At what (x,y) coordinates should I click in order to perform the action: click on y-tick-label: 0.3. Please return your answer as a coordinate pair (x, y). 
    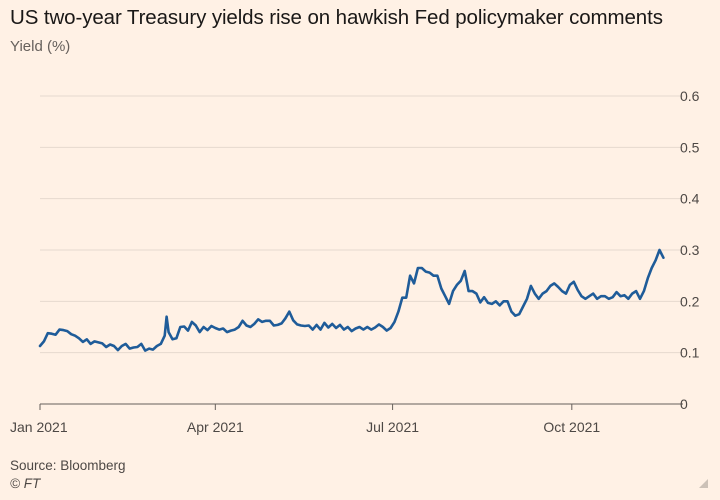
    Looking at the image, I should click on (690, 250).